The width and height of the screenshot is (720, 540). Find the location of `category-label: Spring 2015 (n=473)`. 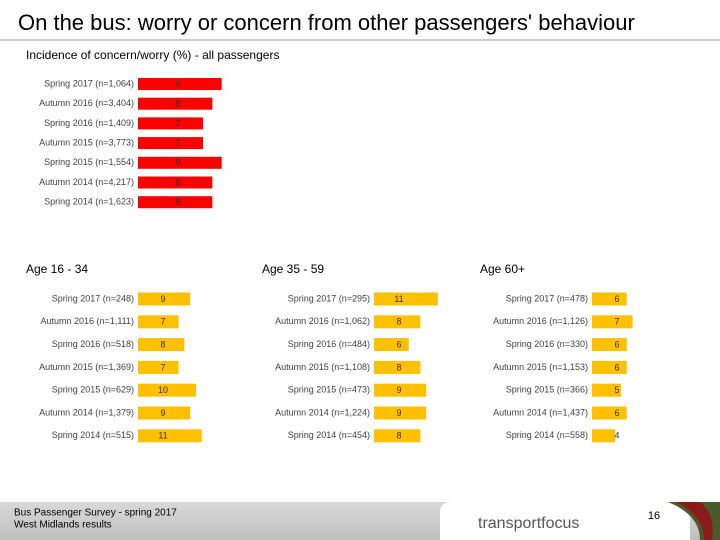

category-label: Spring 2015 (n=473) is located at coordinates (329, 390).